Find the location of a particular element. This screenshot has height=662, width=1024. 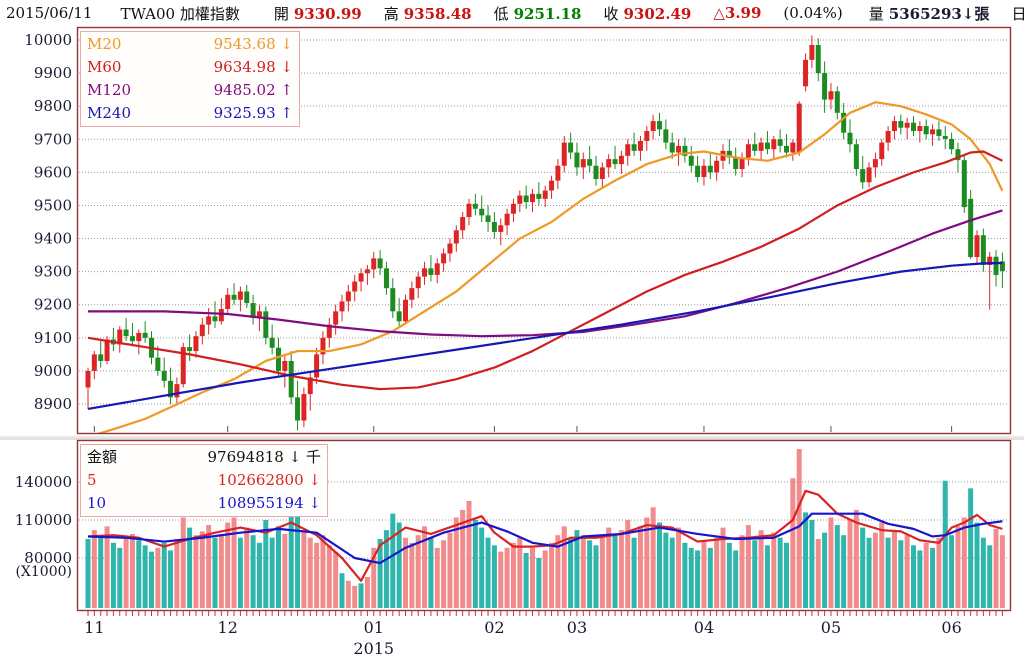

month-label: 12 is located at coordinates (228, 627).